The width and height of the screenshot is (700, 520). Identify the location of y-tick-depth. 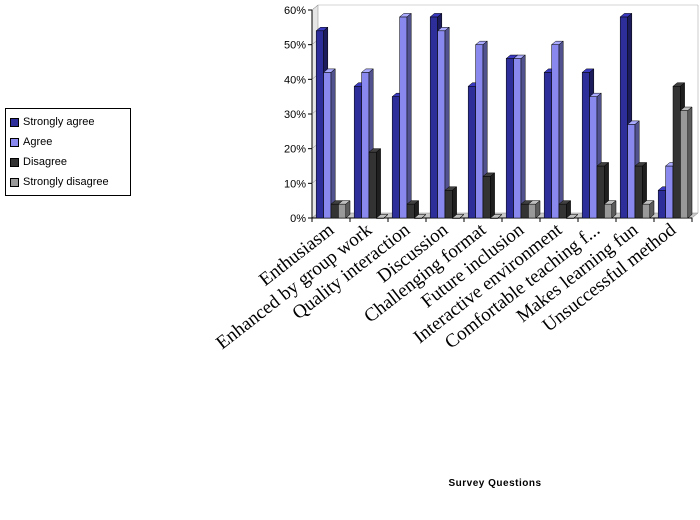
(315, 7).